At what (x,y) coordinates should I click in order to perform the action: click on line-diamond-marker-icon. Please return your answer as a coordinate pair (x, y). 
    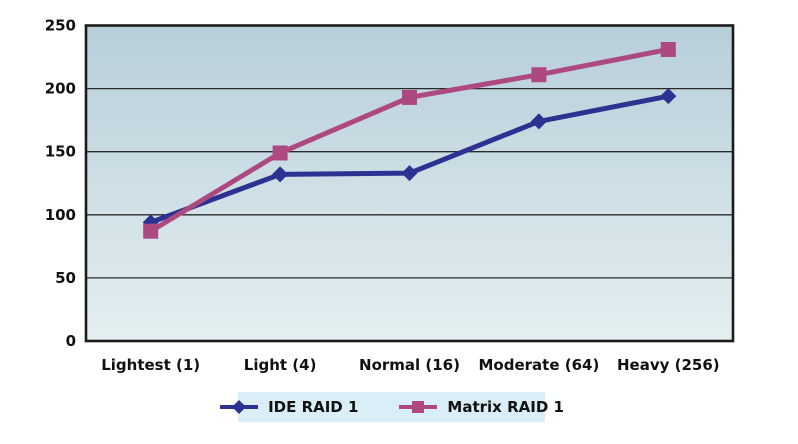
    Looking at the image, I should click on (239, 407).